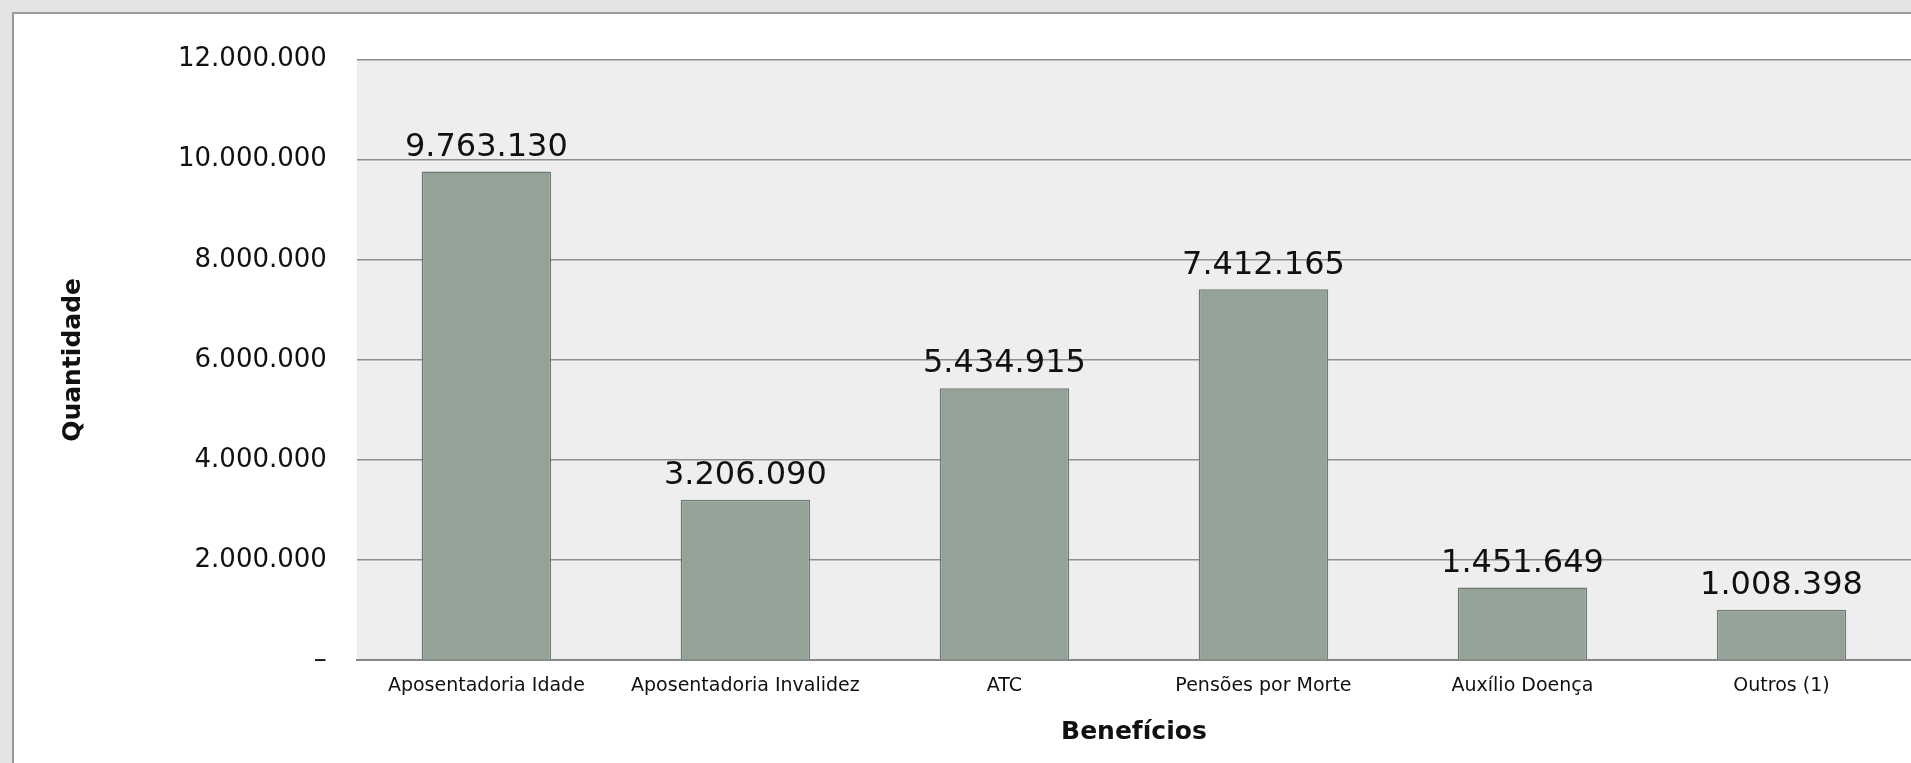 Image resolution: width=1911 pixels, height=763 pixels. Describe the element at coordinates (1522, 560) in the screenshot. I see `data-label: 1.451.649` at that location.